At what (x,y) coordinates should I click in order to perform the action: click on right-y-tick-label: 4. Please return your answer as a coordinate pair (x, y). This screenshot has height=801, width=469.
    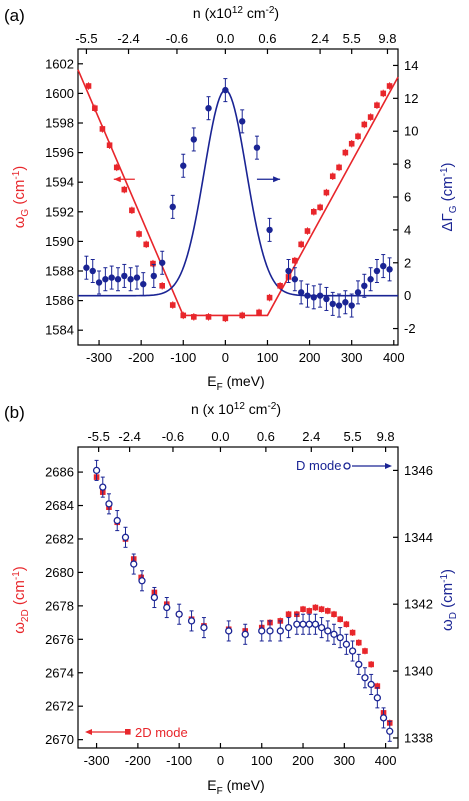
    Looking at the image, I should click on (407, 229).